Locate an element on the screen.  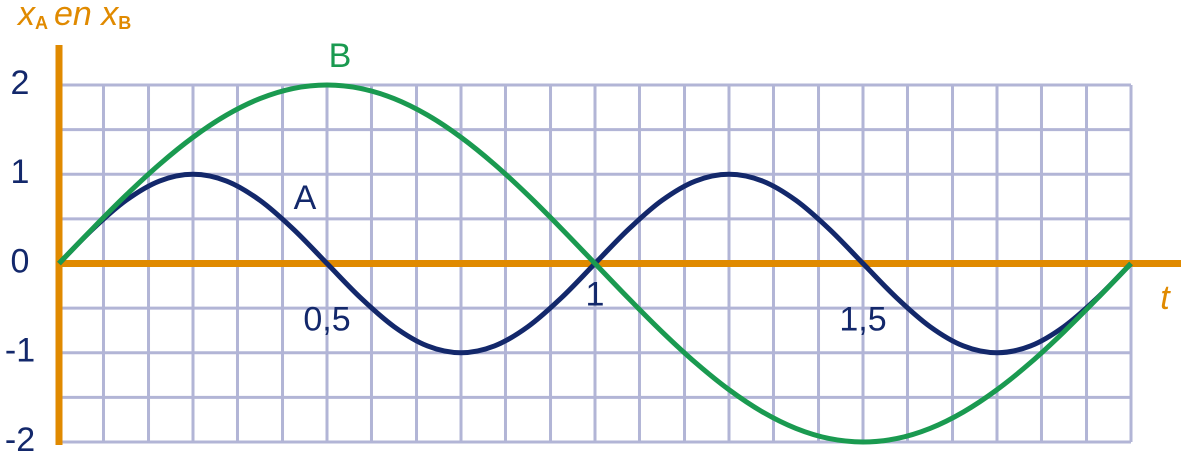
series-label: B is located at coordinates (340, 56).